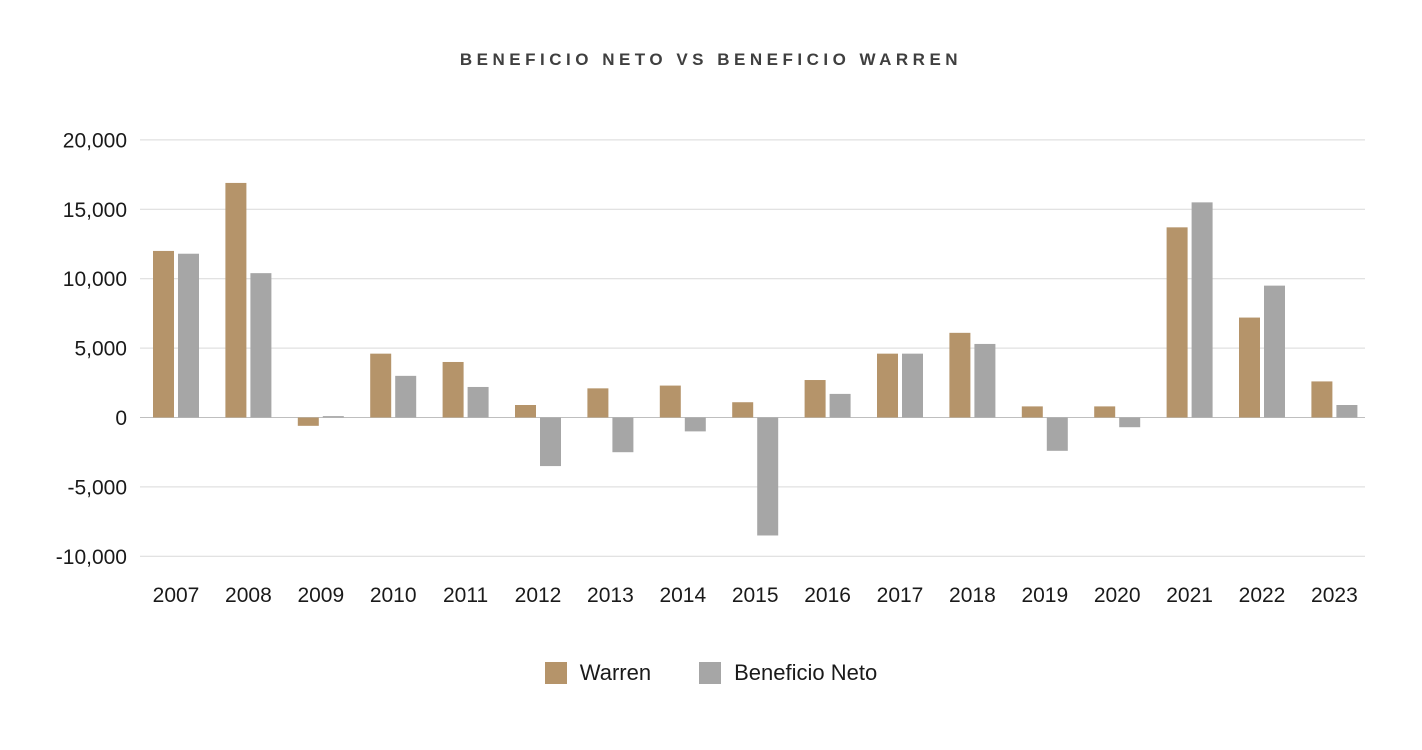 Image resolution: width=1422 pixels, height=750 pixels. What do you see at coordinates (985, 380) in the screenshot?
I see `bar-beneficio-neto-2018` at bounding box center [985, 380].